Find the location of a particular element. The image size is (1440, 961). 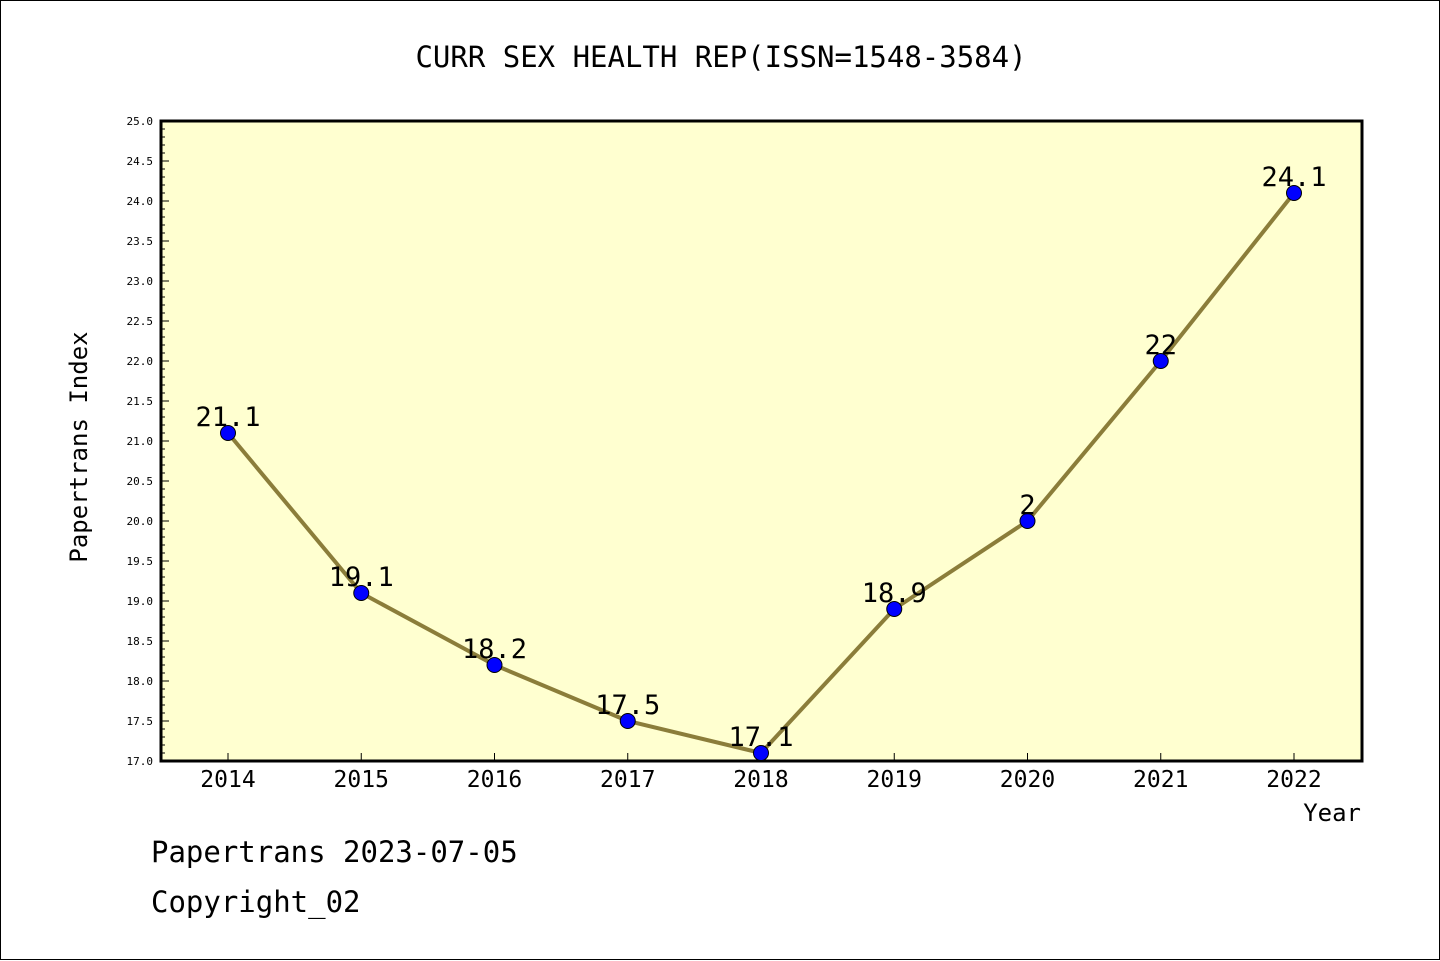

x-axis-label: Year is located at coordinates (1332, 813).